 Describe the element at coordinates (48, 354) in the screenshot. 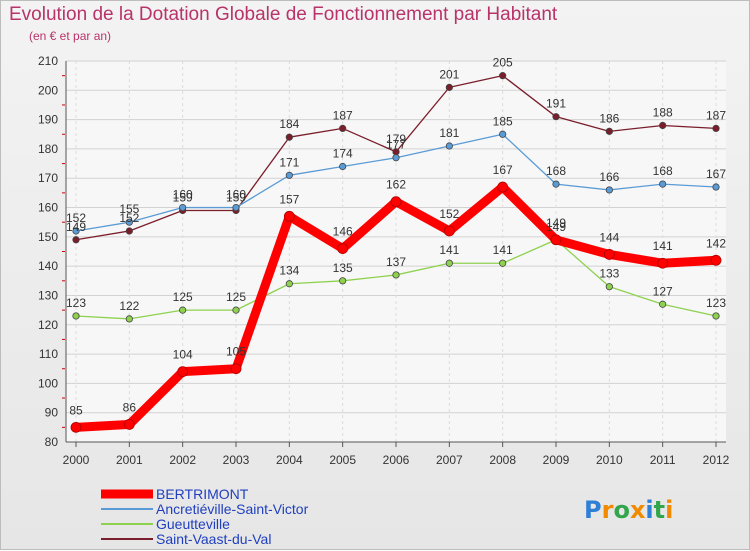

I see `y-tick-label: 110` at that location.